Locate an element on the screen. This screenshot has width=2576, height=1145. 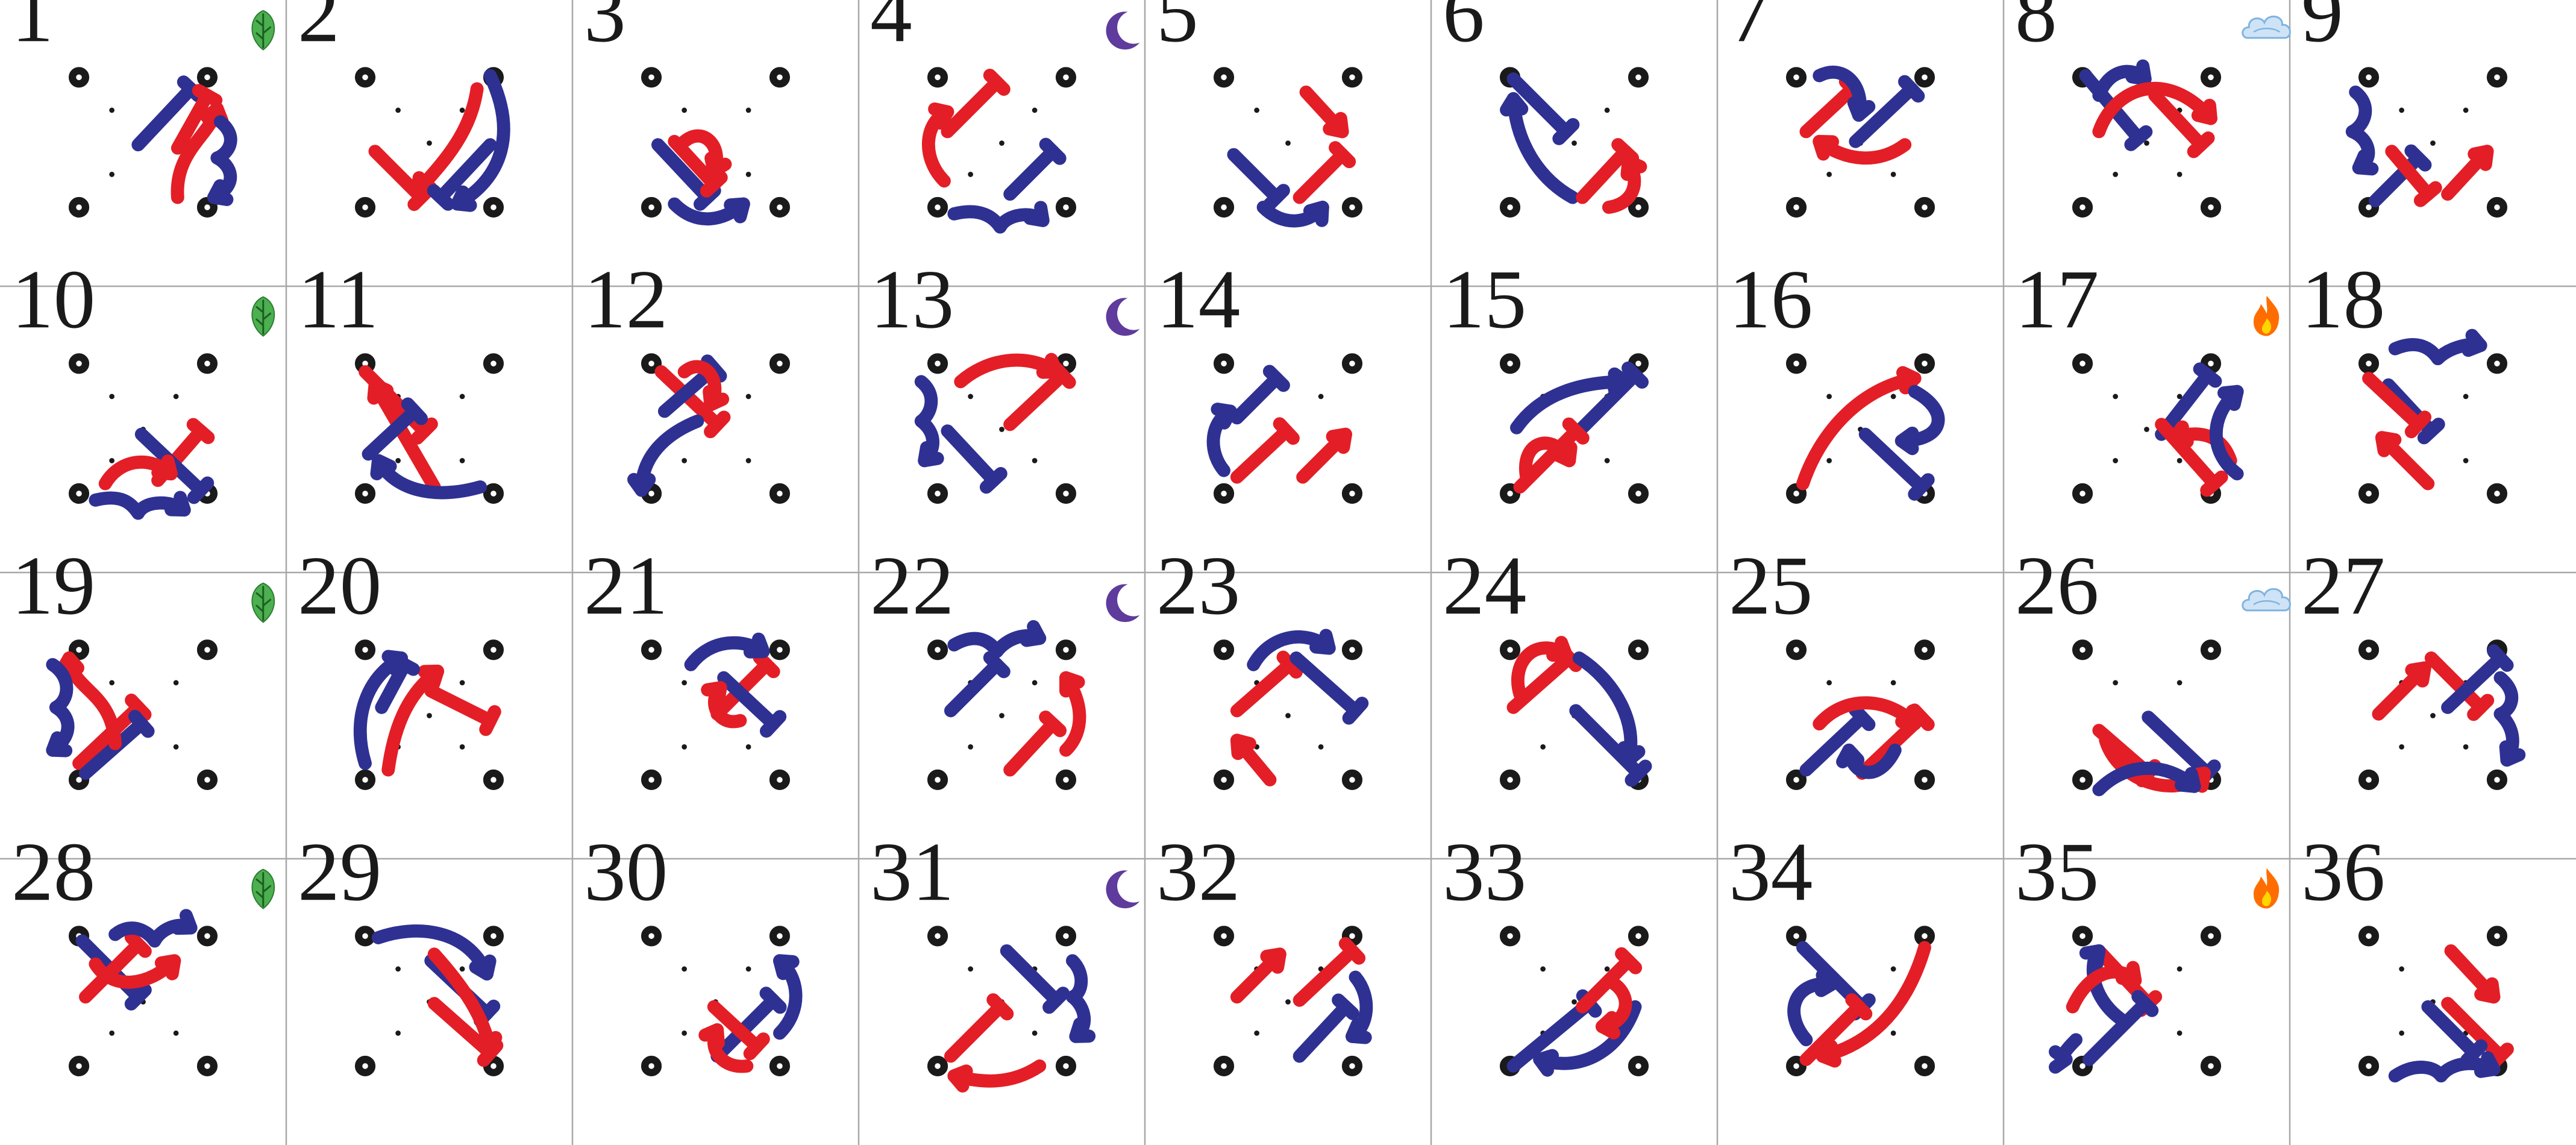
diagram-panel: 14 is located at coordinates (1259, 378).